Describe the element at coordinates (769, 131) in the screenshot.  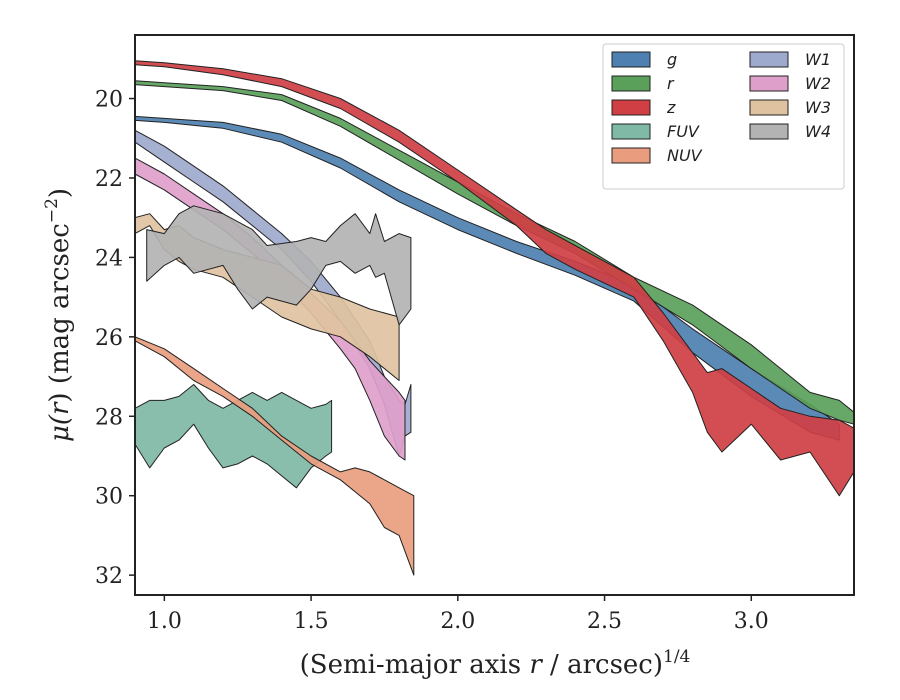
I see `legend-swatch-w4` at that location.